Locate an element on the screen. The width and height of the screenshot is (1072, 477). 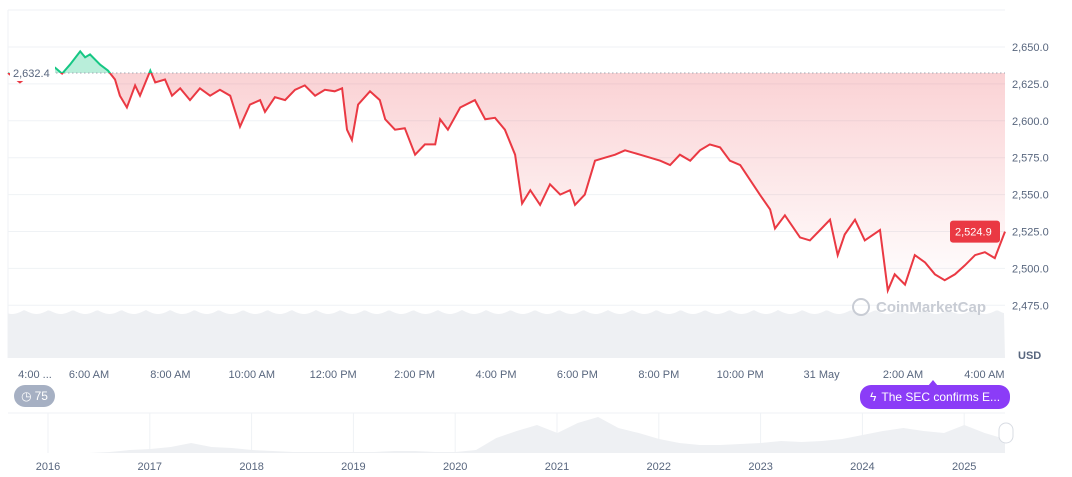
watermark: CoinMarketCap is located at coordinates (919, 307).